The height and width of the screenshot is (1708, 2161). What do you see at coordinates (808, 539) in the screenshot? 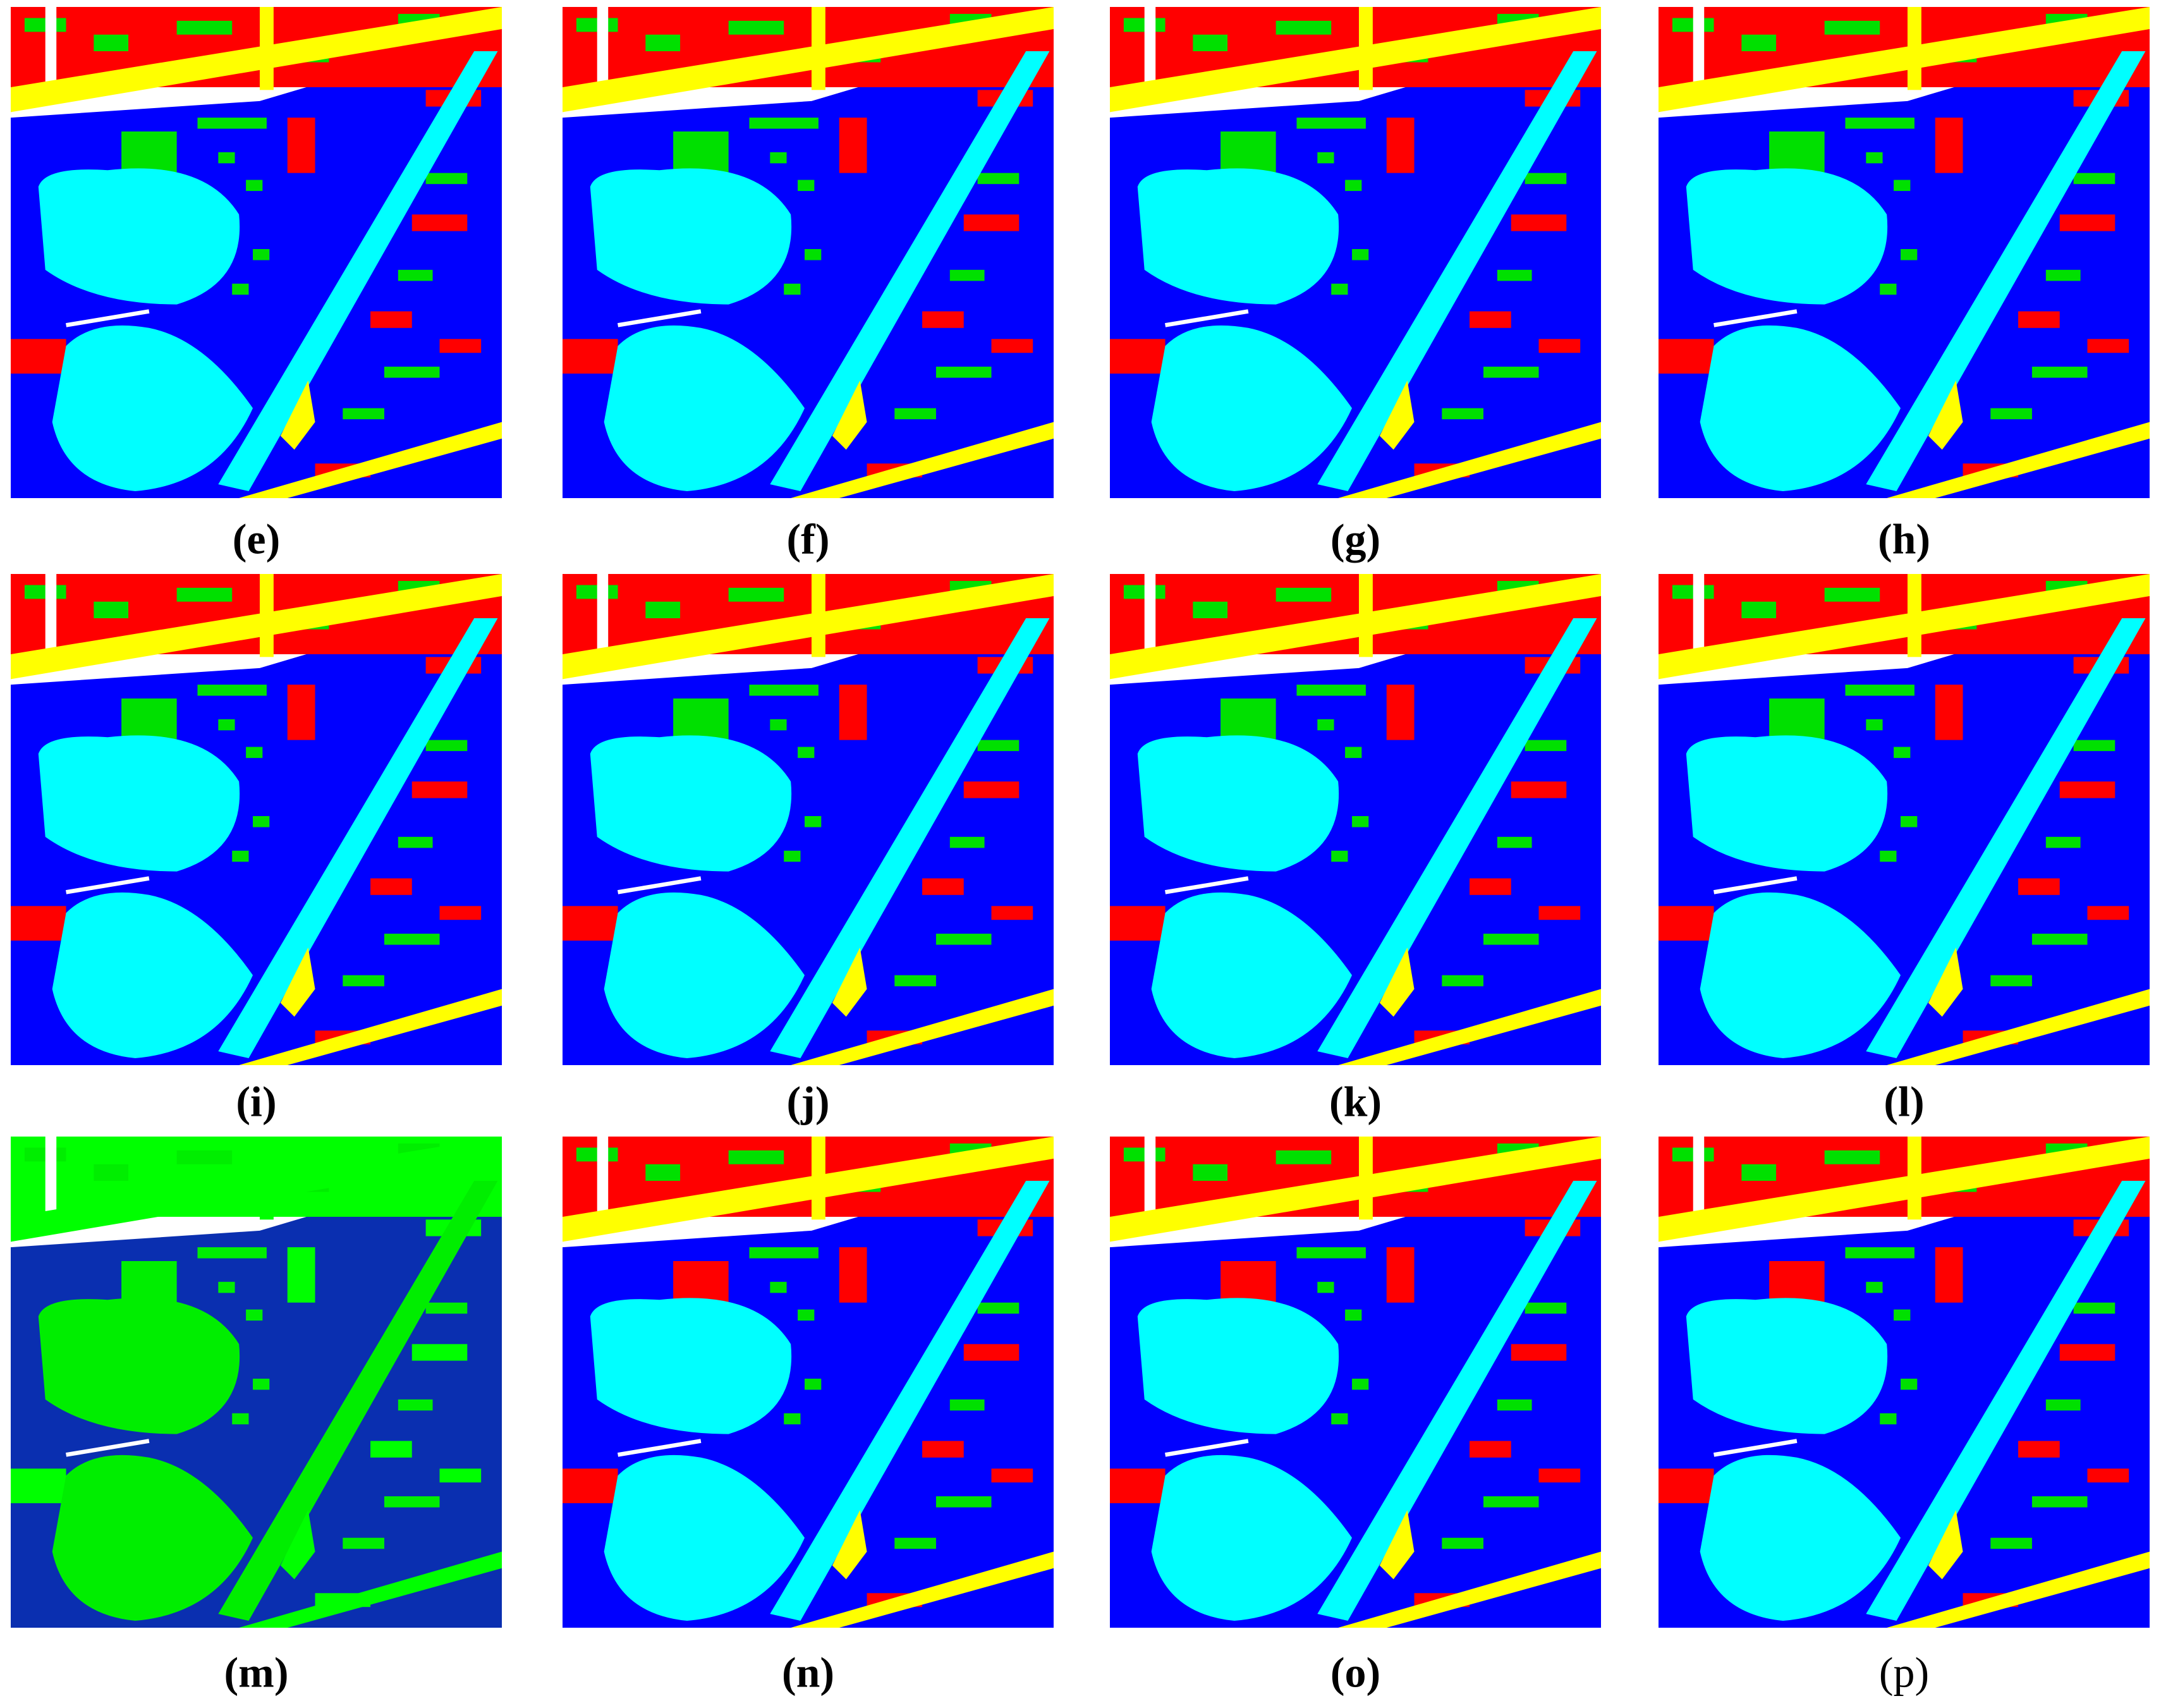
I see `panel-label: (f)` at bounding box center [808, 539].